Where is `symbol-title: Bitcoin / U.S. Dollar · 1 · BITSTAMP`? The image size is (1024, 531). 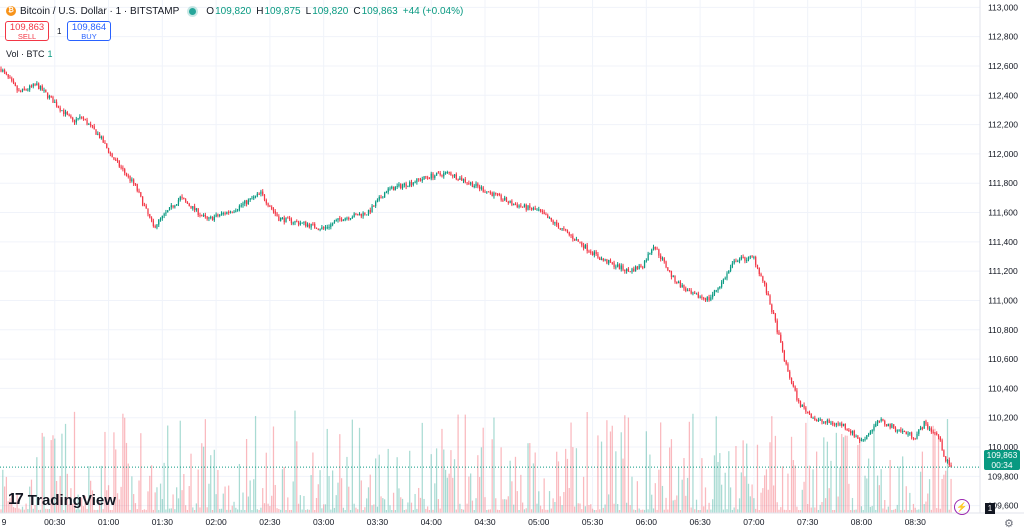 symbol-title: Bitcoin / U.S. Dollar · 1 · BITSTAMP is located at coordinates (100, 11).